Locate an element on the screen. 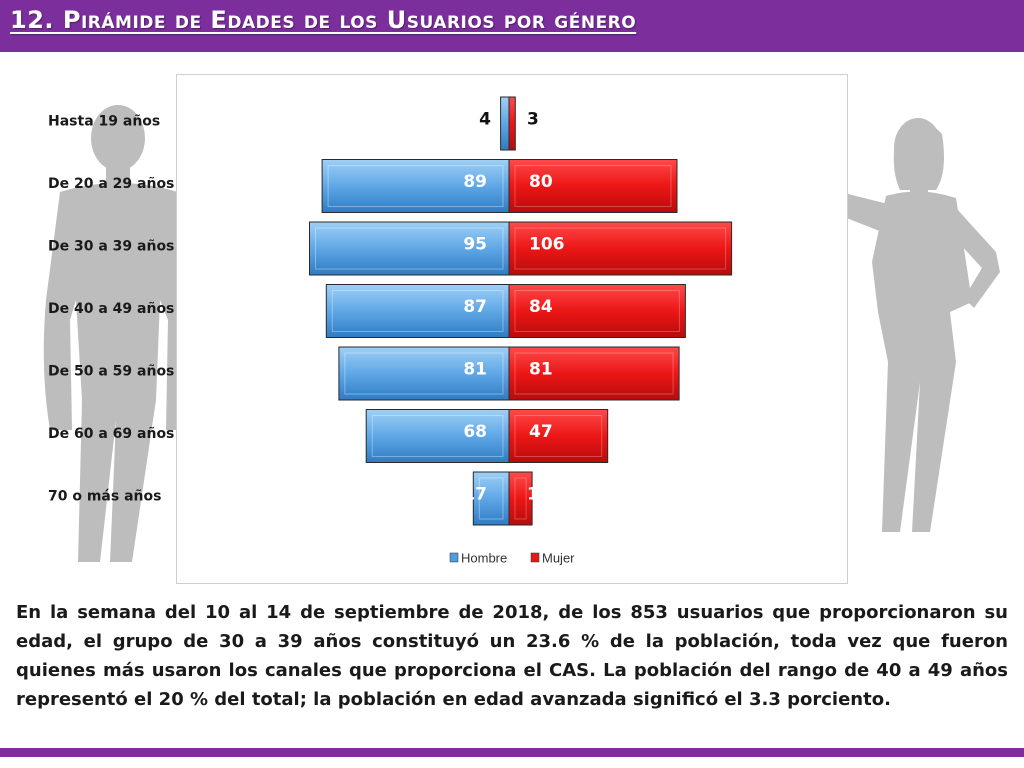 This screenshot has width=1024, height=768. footer-bar is located at coordinates (512, 752).